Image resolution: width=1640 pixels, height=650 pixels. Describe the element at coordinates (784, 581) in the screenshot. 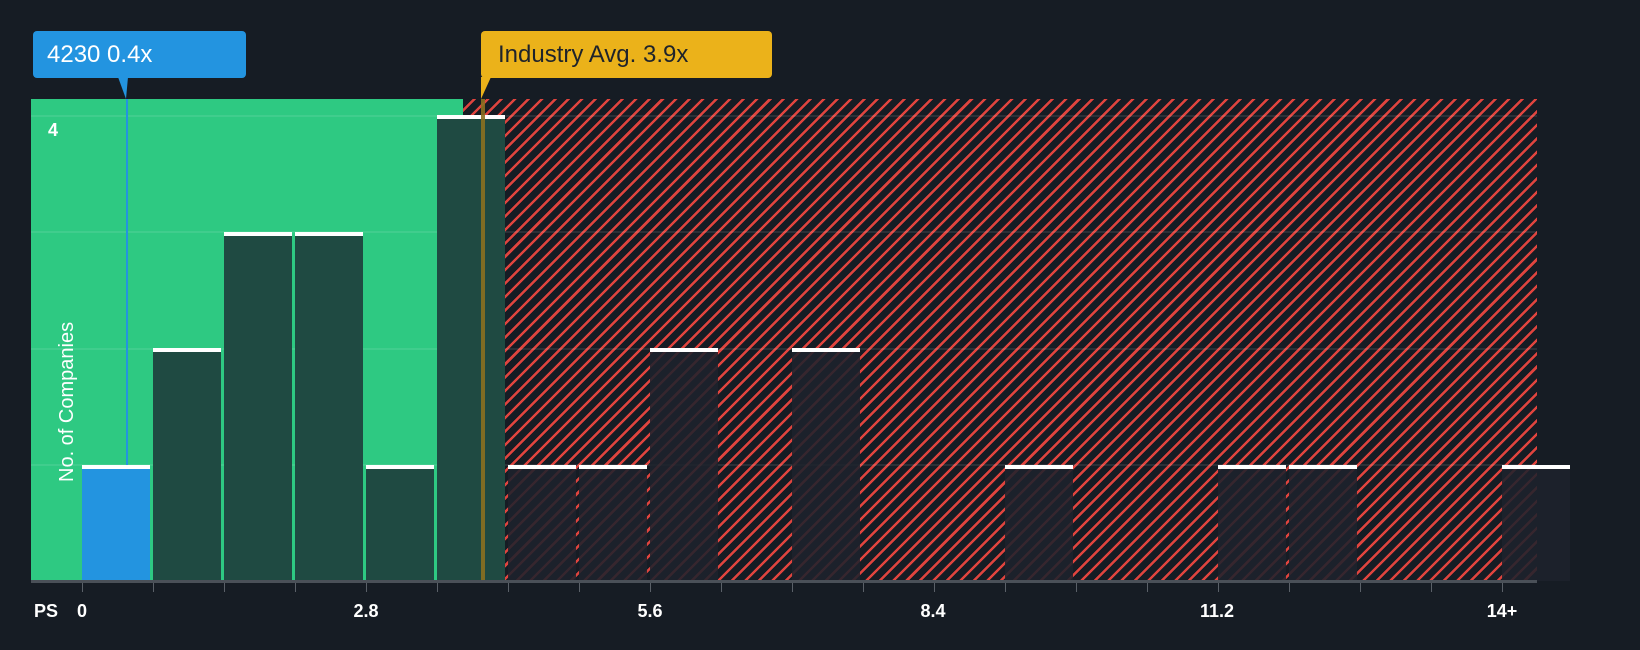

I see `x-axis` at that location.